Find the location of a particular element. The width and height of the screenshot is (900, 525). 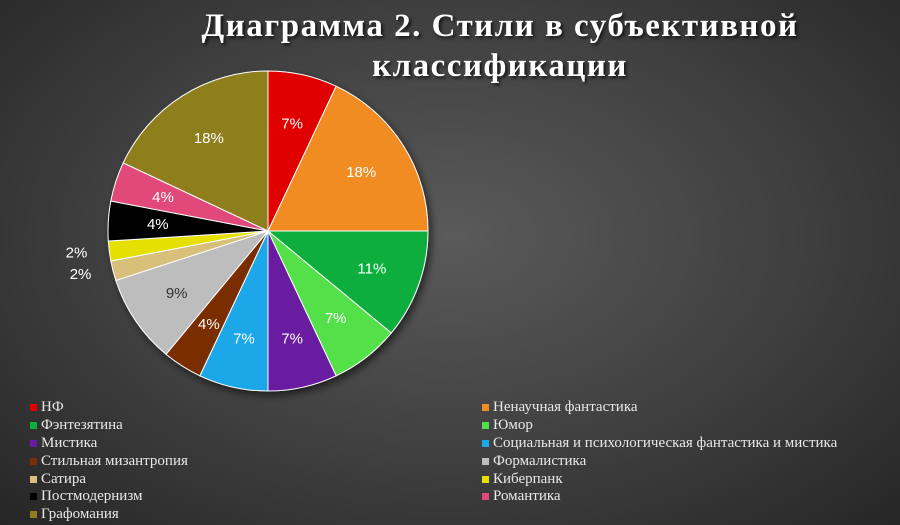

legend-label: Романтика is located at coordinates (527, 496).